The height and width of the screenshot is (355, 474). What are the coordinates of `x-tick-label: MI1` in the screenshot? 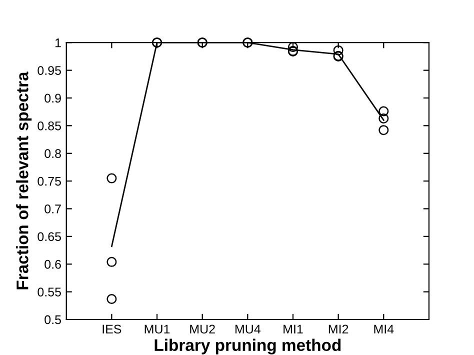 It's located at (293, 329).